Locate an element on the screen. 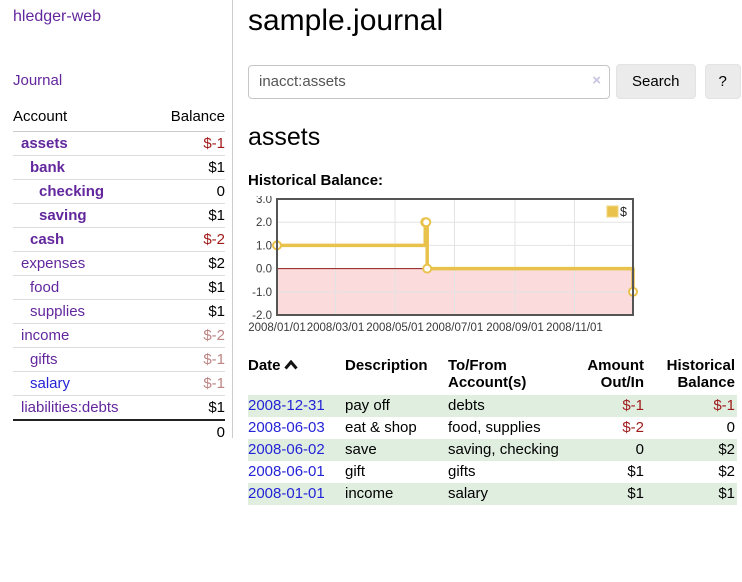  account-row-salary: salary $-1 is located at coordinates (119, 383).